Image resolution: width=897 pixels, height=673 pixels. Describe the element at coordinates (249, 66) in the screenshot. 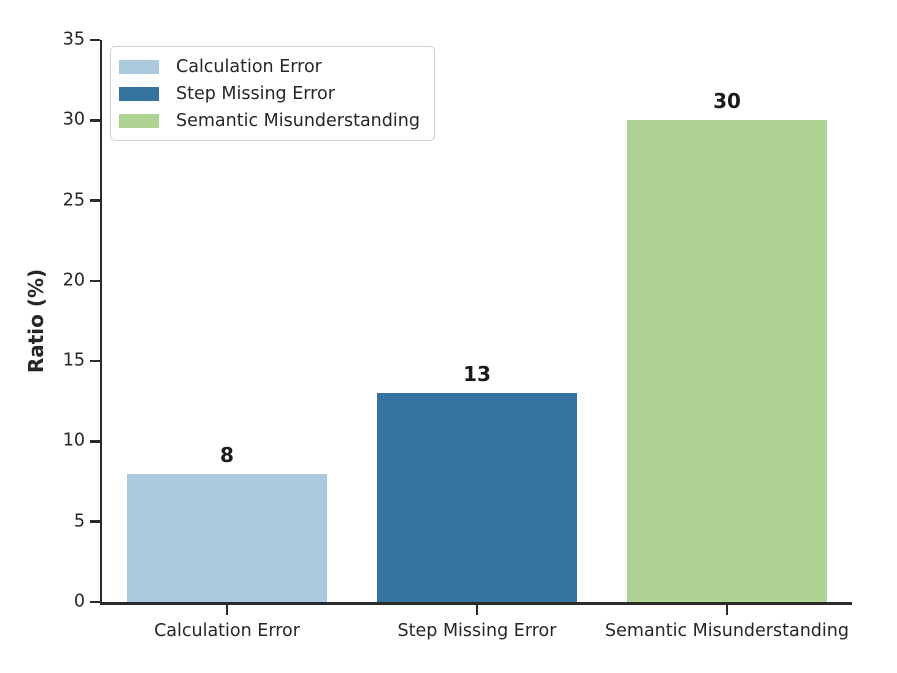

I see `legend-label: Calculation Error` at that location.